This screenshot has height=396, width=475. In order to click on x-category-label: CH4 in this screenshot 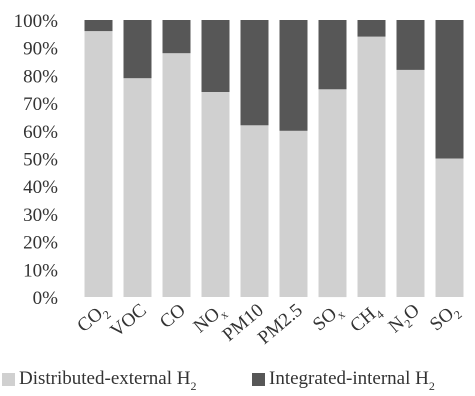, I will do `click(366, 319)`.